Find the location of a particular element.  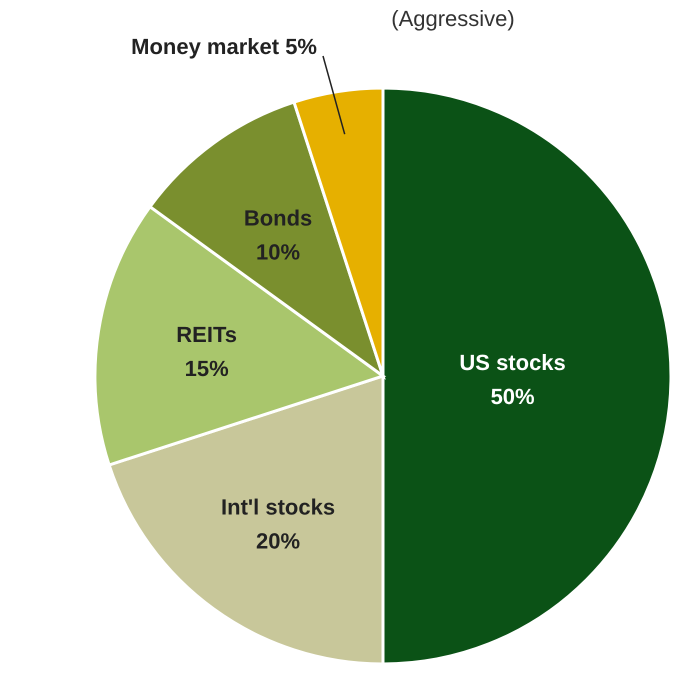

slice-label: Money market 5% is located at coordinates (224, 46).